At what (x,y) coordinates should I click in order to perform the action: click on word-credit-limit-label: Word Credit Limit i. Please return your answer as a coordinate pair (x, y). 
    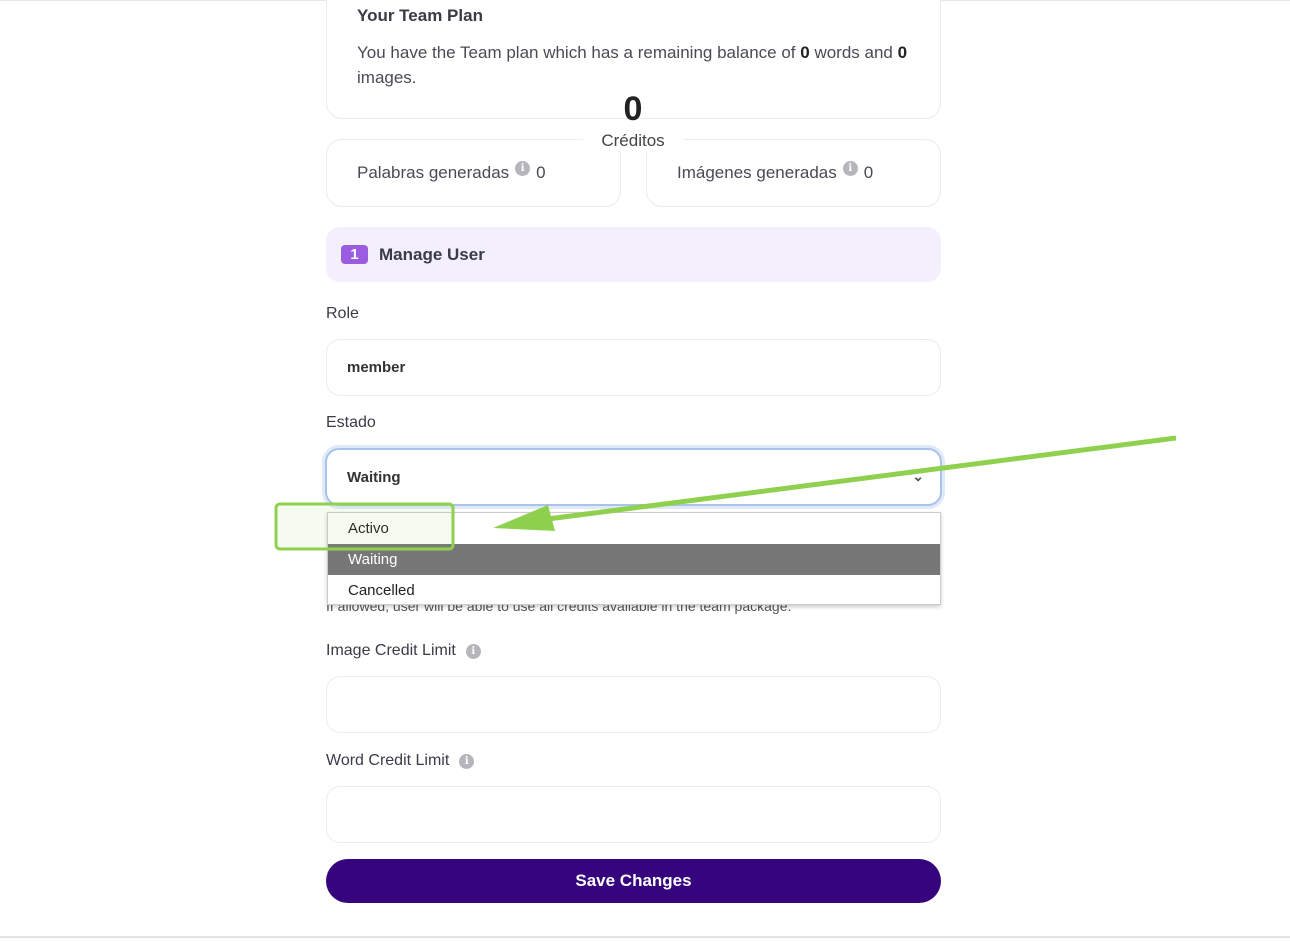
    Looking at the image, I should click on (400, 761).